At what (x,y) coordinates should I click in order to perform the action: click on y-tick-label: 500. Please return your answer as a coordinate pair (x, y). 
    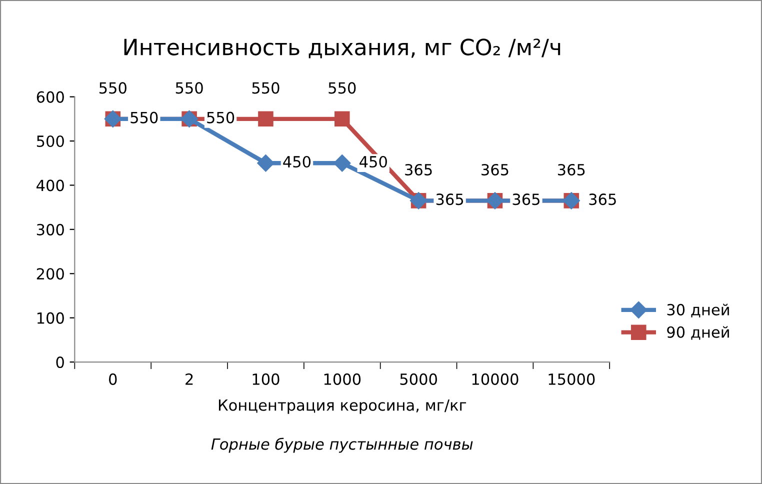
    Looking at the image, I should click on (50, 141).